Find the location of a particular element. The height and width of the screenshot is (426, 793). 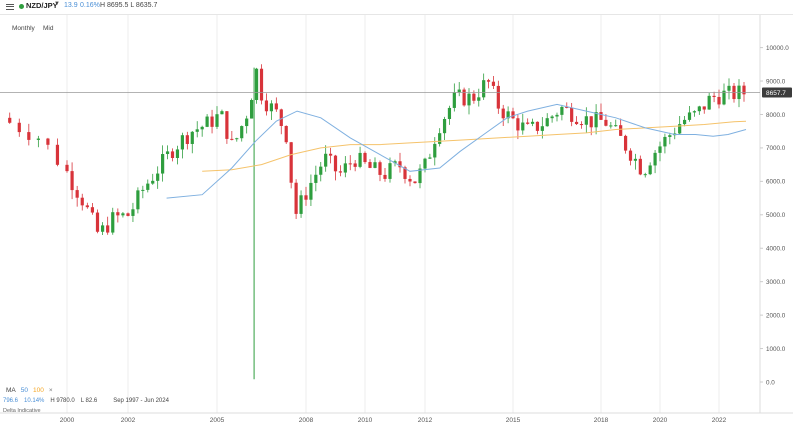

ma-fast-period: 50 is located at coordinates (24, 390).